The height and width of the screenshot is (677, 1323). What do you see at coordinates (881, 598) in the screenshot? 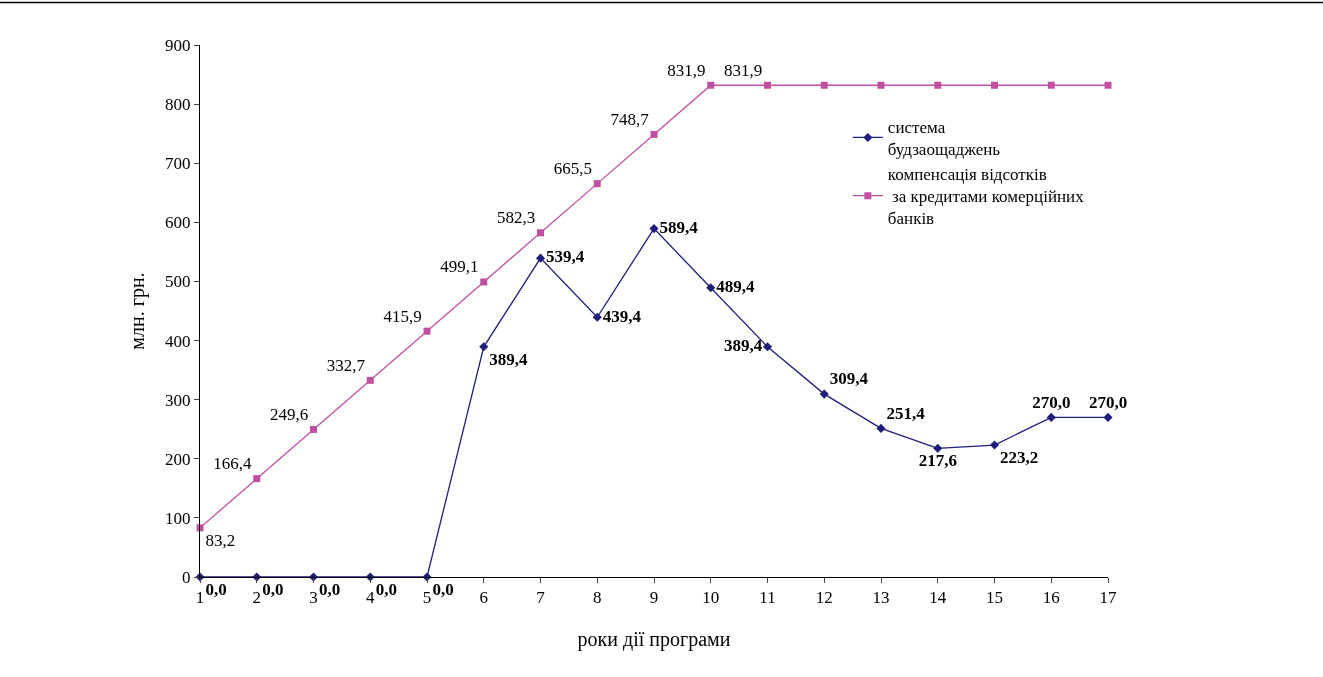
I see `x-tick-label: 13` at bounding box center [881, 598].